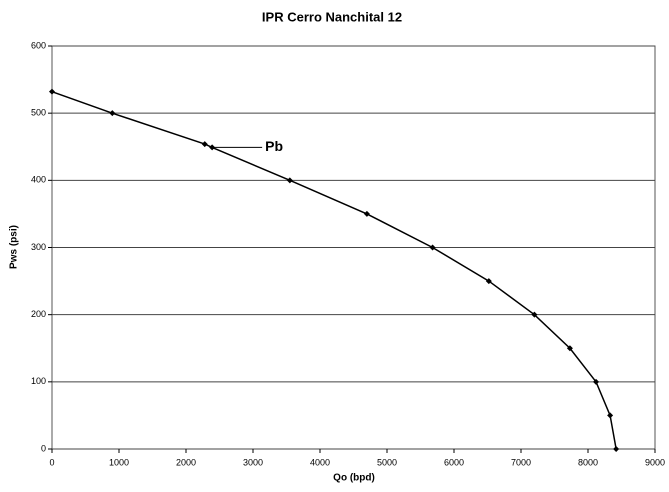 The width and height of the screenshot is (669, 492). What do you see at coordinates (332, 16) in the screenshot?
I see `chart-title: IPR Cerro Nanchital 12` at bounding box center [332, 16].